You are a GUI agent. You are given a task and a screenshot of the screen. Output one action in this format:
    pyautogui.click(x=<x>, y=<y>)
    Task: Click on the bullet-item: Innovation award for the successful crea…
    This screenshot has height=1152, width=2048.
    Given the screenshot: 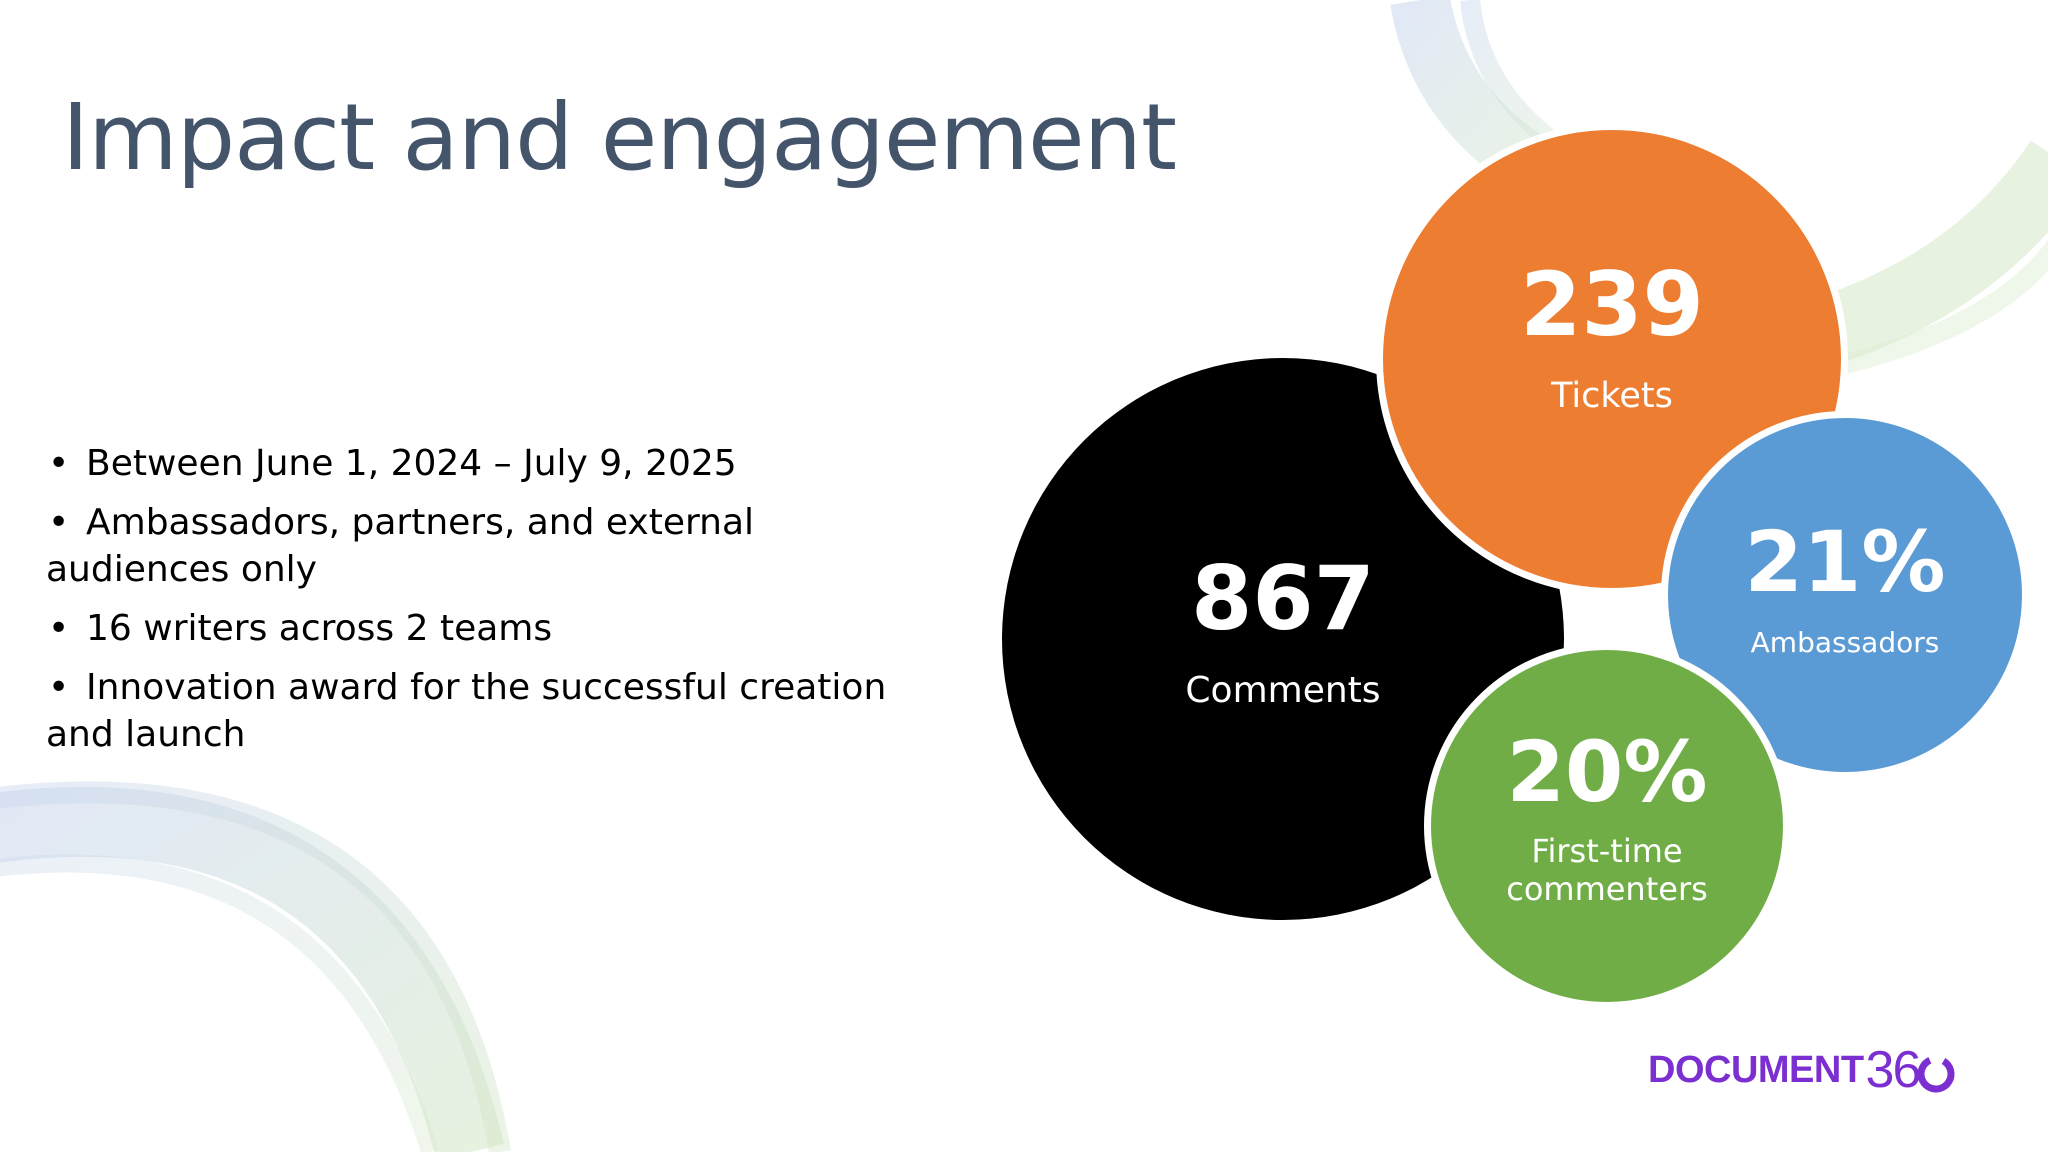 What is the action you would take?
    pyautogui.click(x=496, y=711)
    